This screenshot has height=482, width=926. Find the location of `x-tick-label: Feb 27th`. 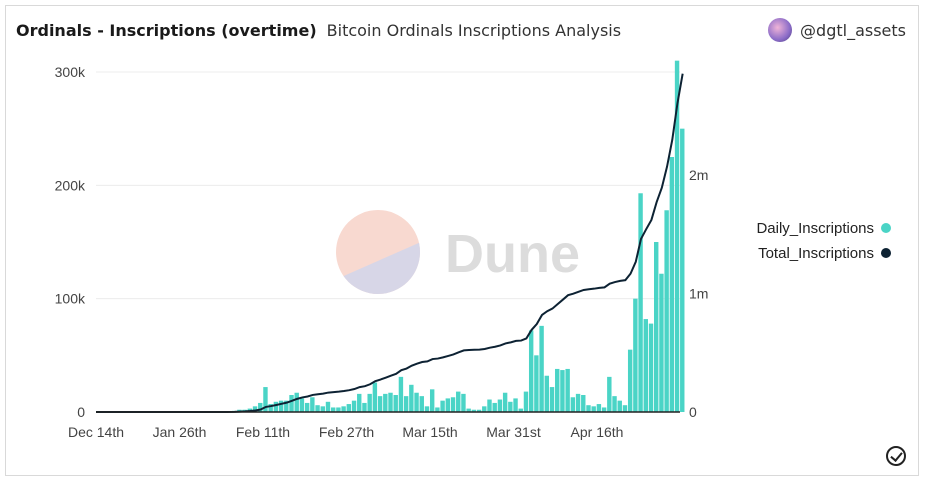

x-tick-label: Feb 27th is located at coordinates (346, 432).